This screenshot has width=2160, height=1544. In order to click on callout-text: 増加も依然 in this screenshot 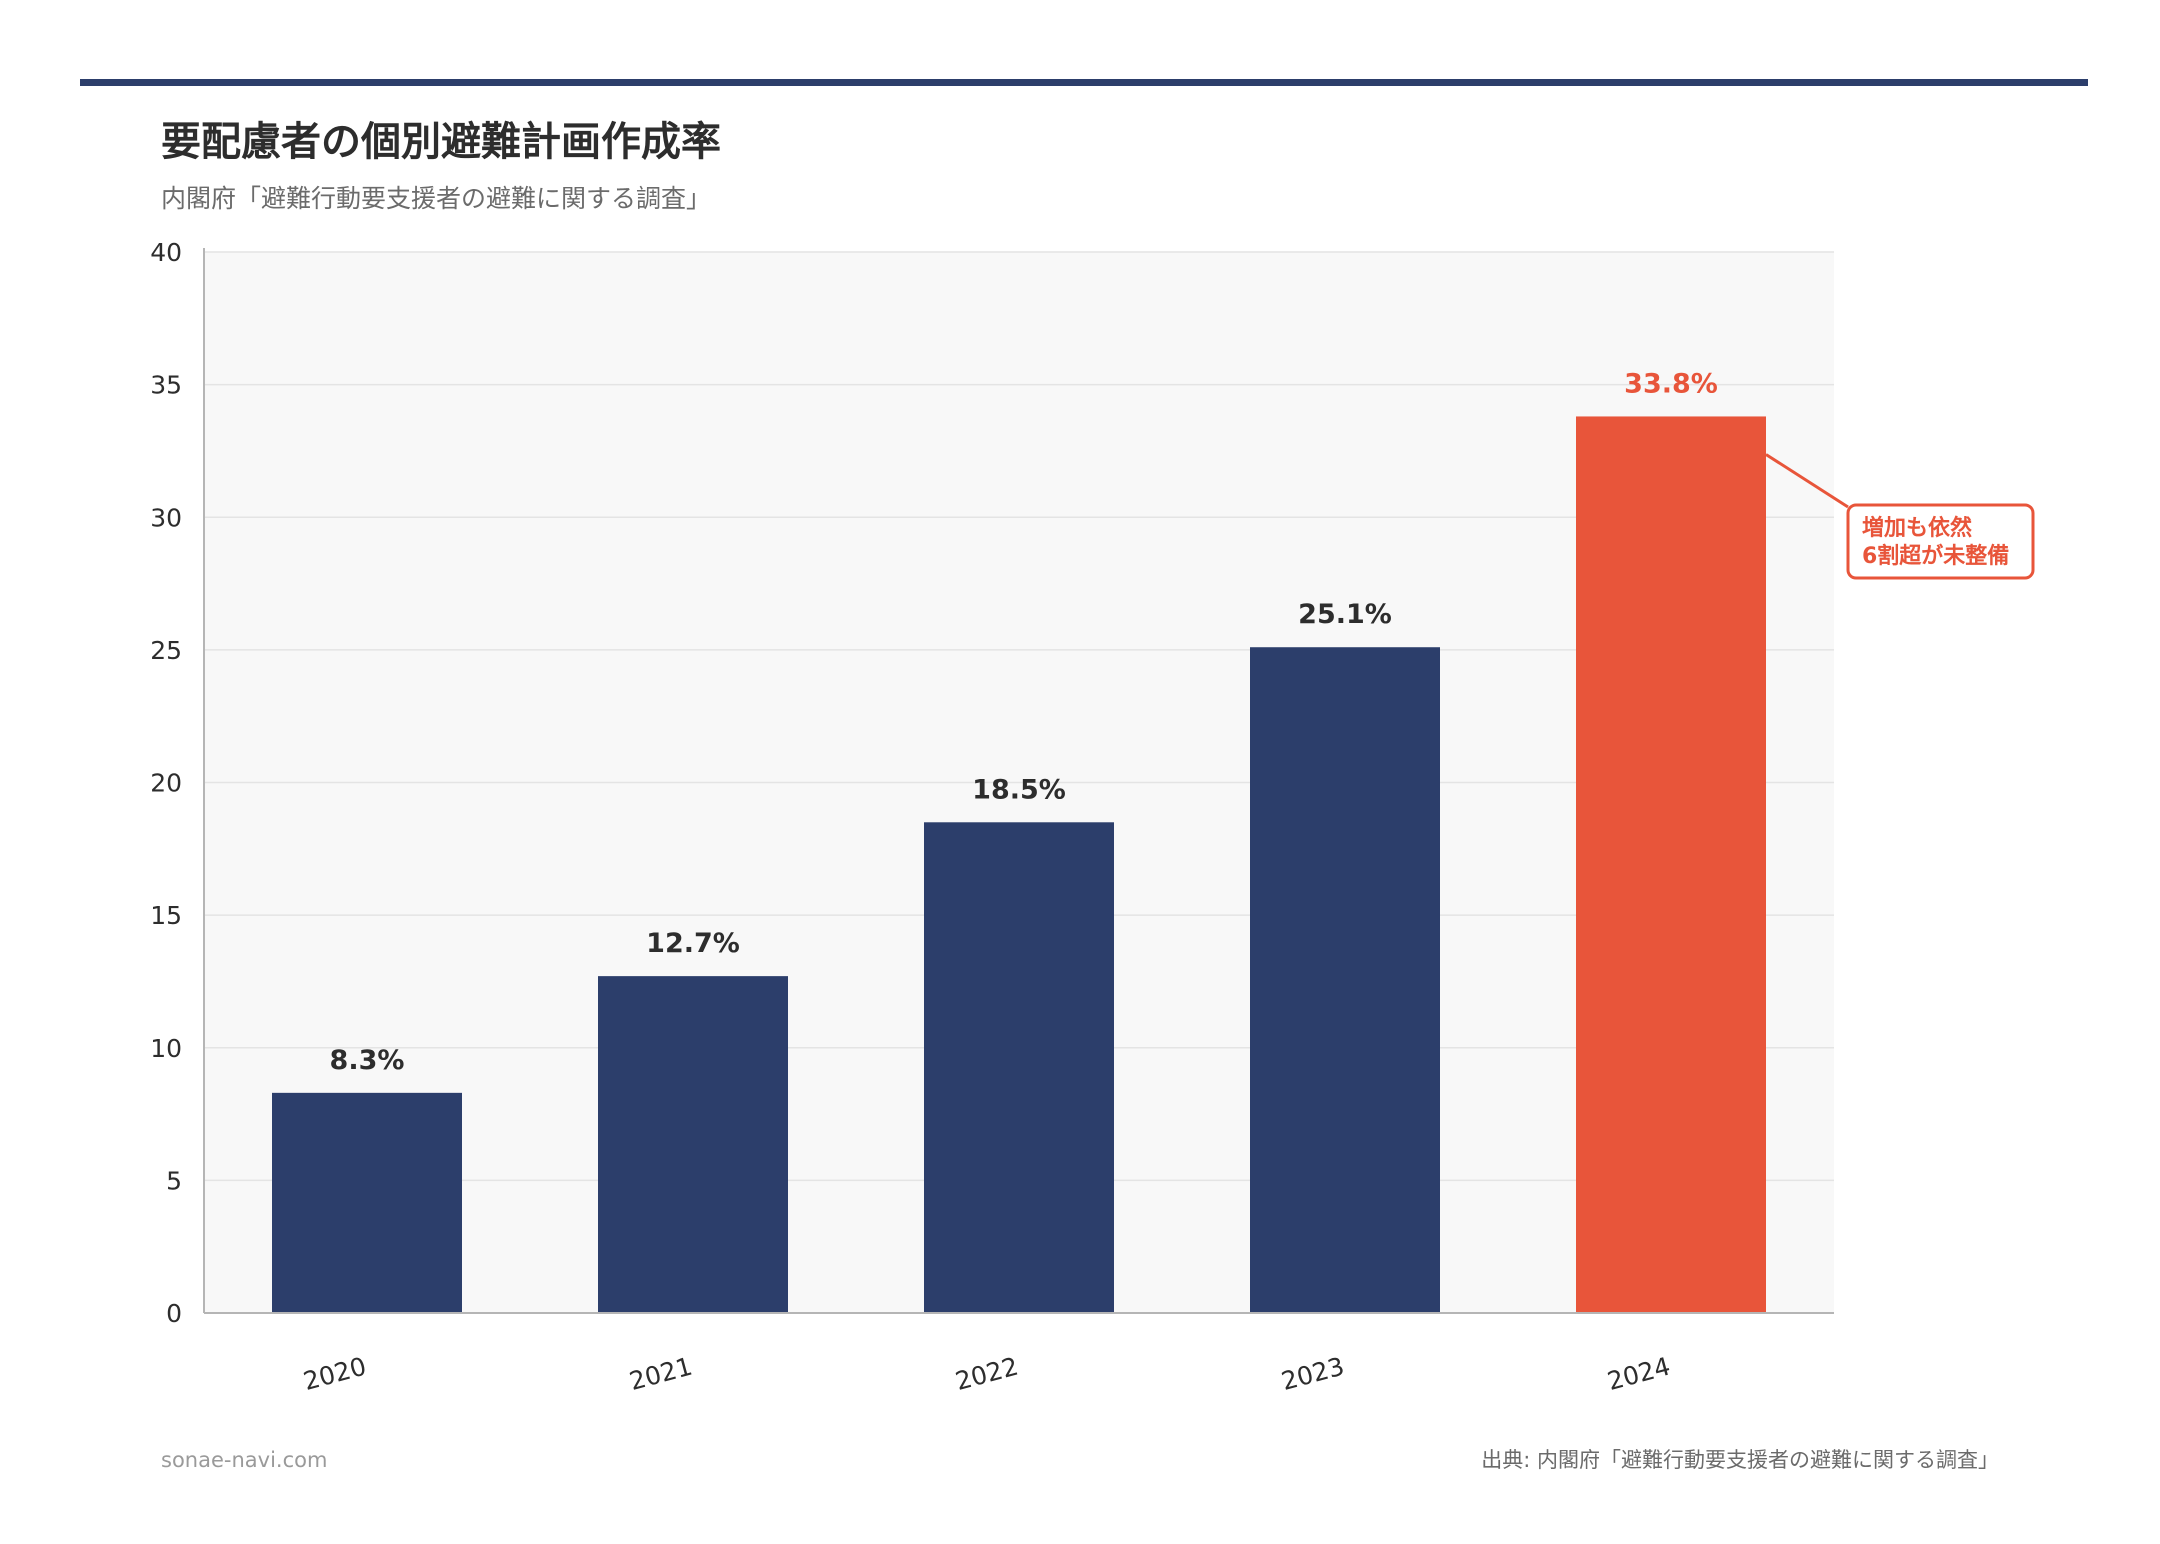, I will do `click(1917, 528)`.